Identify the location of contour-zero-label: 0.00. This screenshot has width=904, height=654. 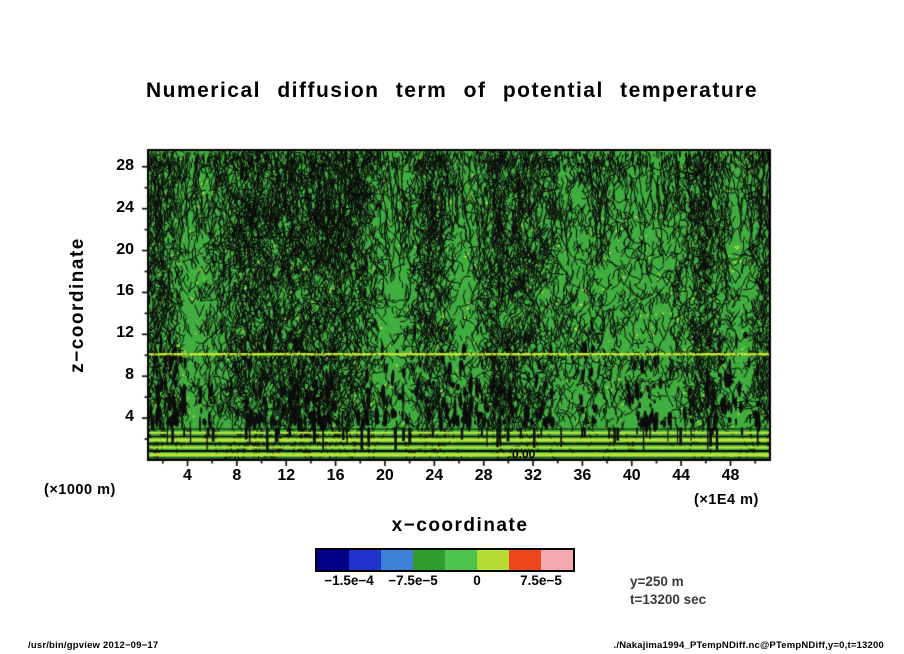
(524, 454).